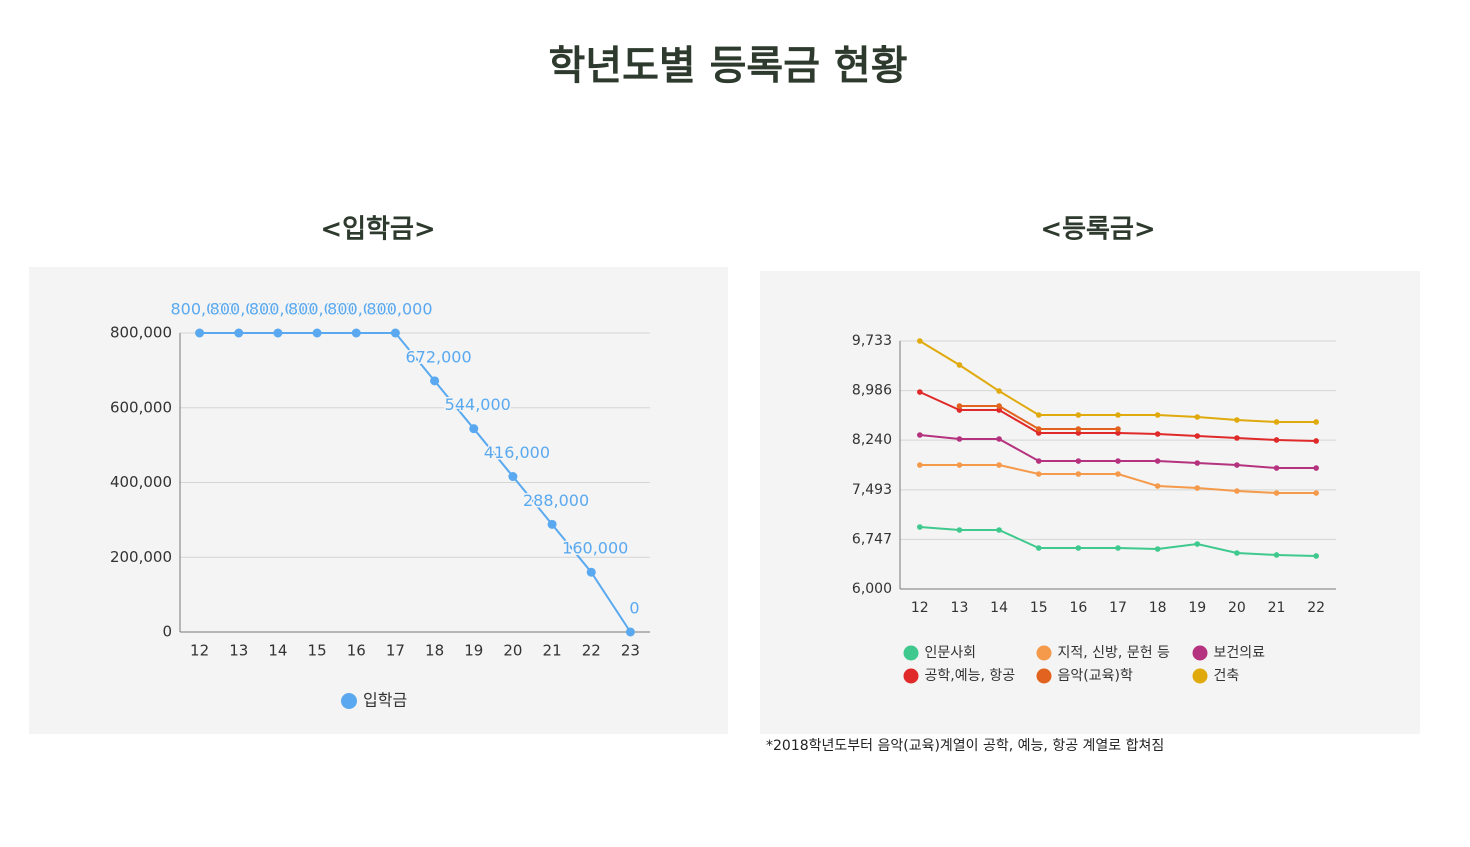 This screenshot has width=1470, height=847. Describe the element at coordinates (141, 333) in the screenshot. I see `y-tick-label: 800,000` at that location.